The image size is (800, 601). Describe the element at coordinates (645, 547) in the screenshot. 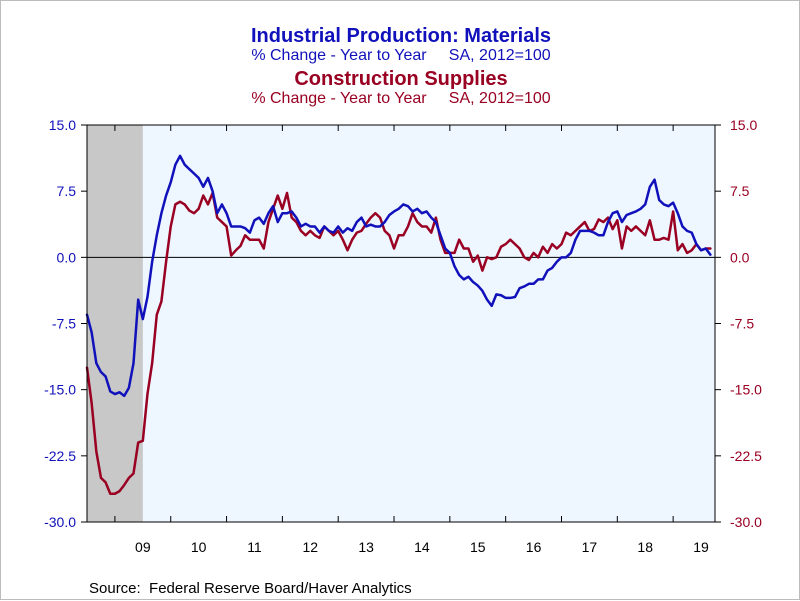

I see `x-tick-label: 18` at that location.